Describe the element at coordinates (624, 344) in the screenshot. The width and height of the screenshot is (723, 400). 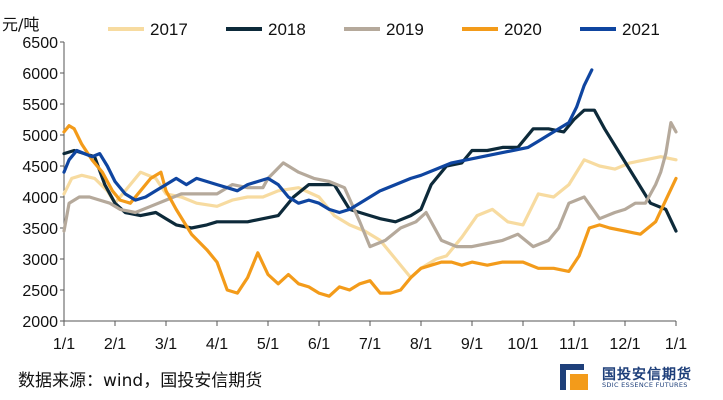
I see `x-tick-label: 12/1` at that location.